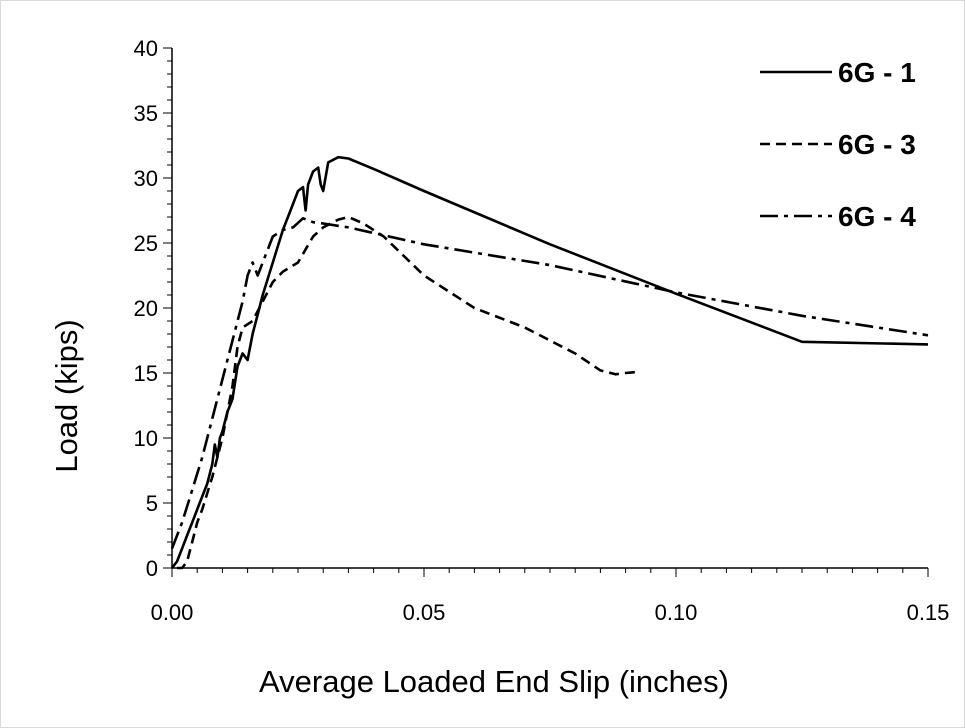 The height and width of the screenshot is (728, 965). I want to click on x-tick-label: 0.10, so click(676, 612).